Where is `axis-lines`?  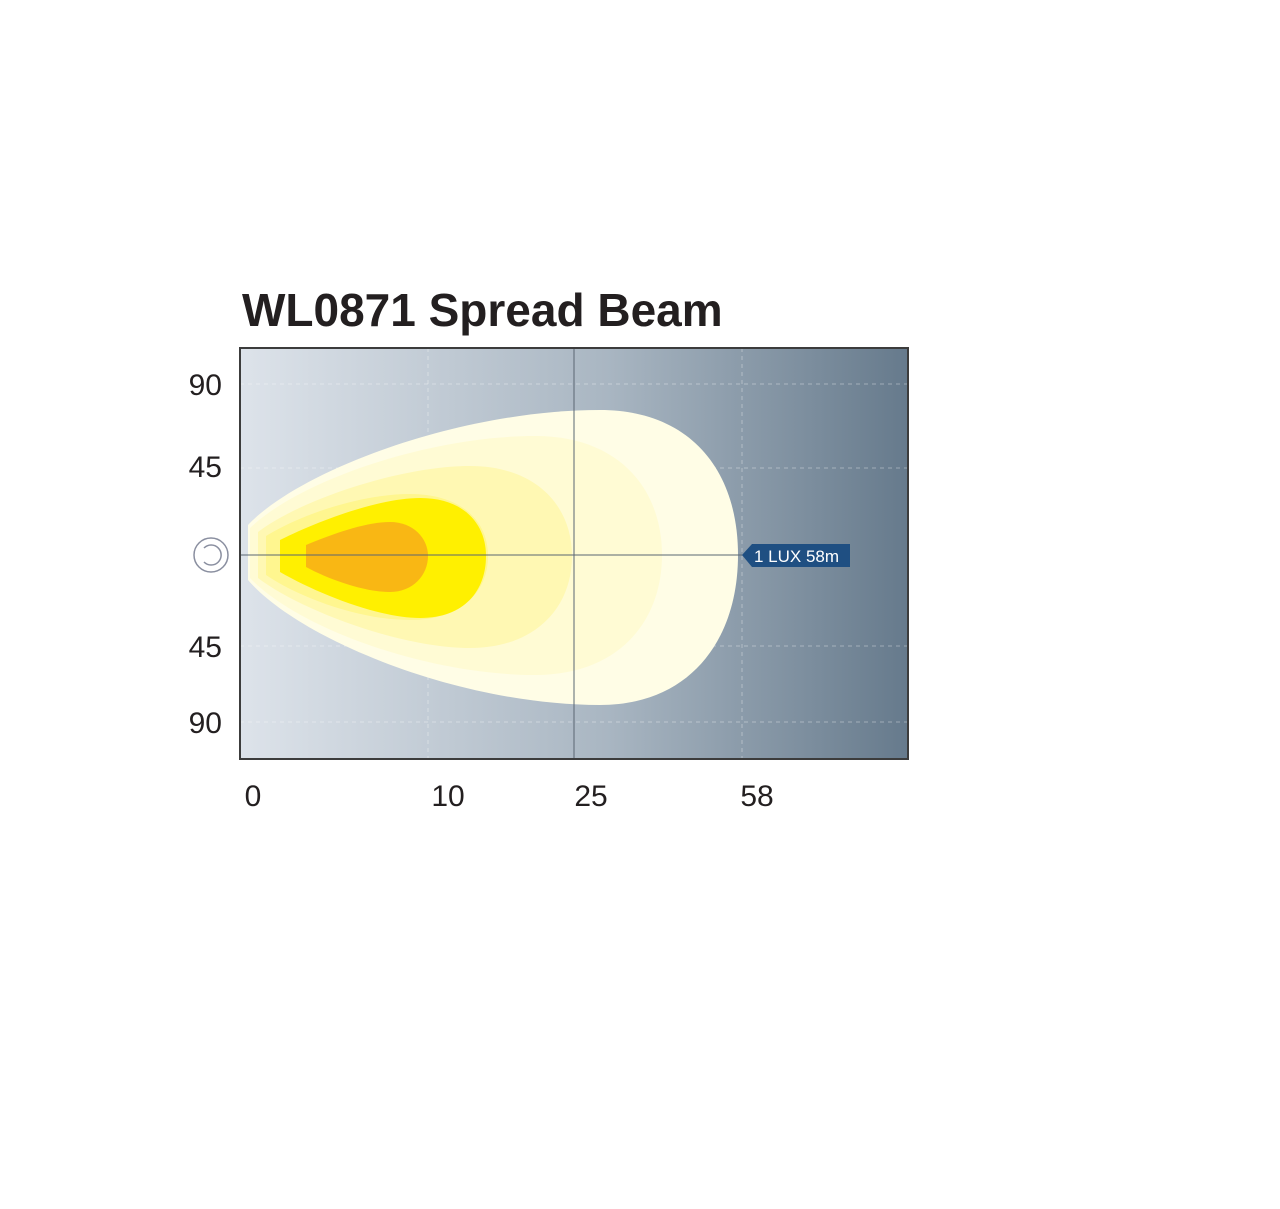 axis-lines is located at coordinates (491, 553).